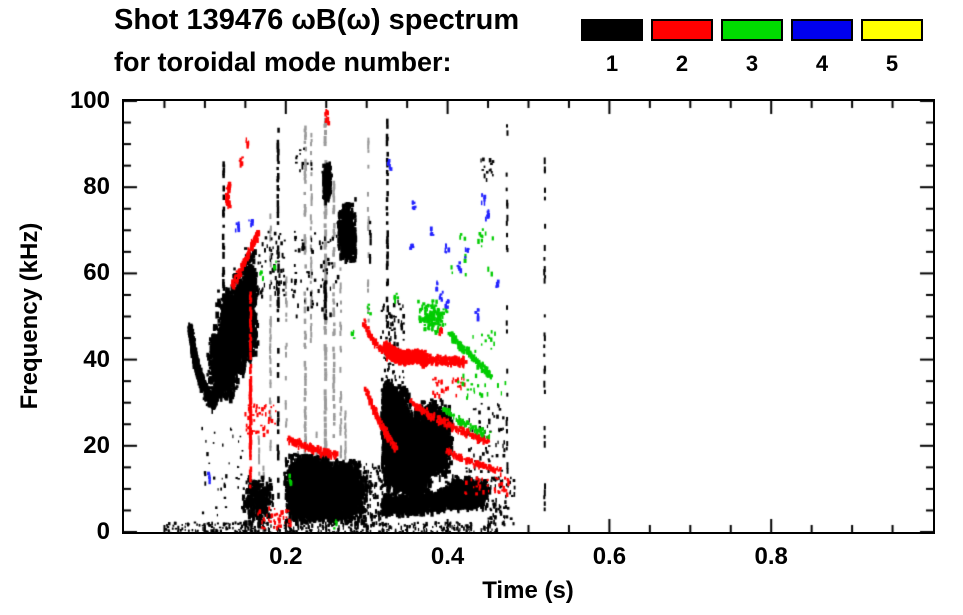  Describe the element at coordinates (96, 273) in the screenshot. I see `y-tick-label: 60` at that location.